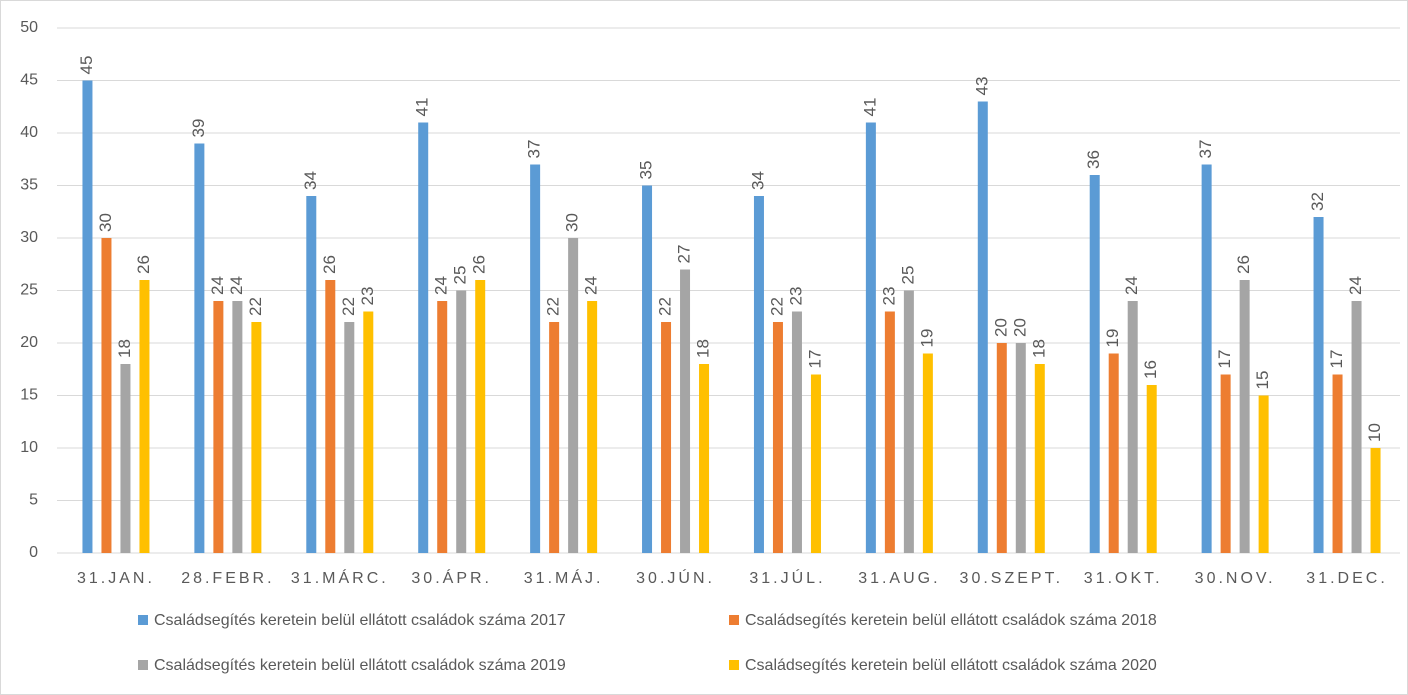 The height and width of the screenshot is (695, 1408). What do you see at coordinates (1093, 159) in the screenshot?
I see `data-label: 36` at bounding box center [1093, 159].